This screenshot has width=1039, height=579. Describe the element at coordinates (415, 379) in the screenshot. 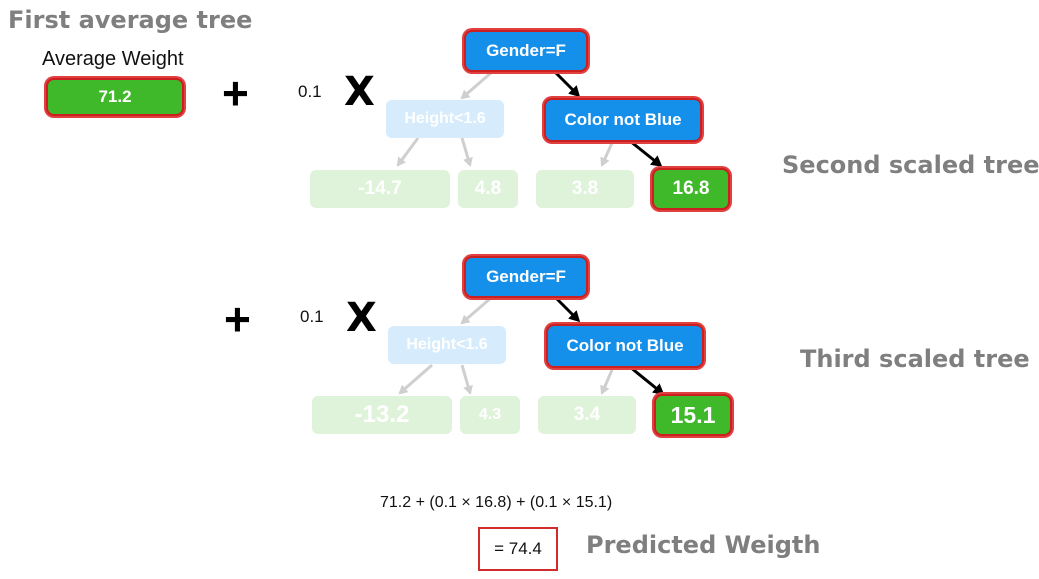

I see `edge-t3-left-leaf1` at that location.